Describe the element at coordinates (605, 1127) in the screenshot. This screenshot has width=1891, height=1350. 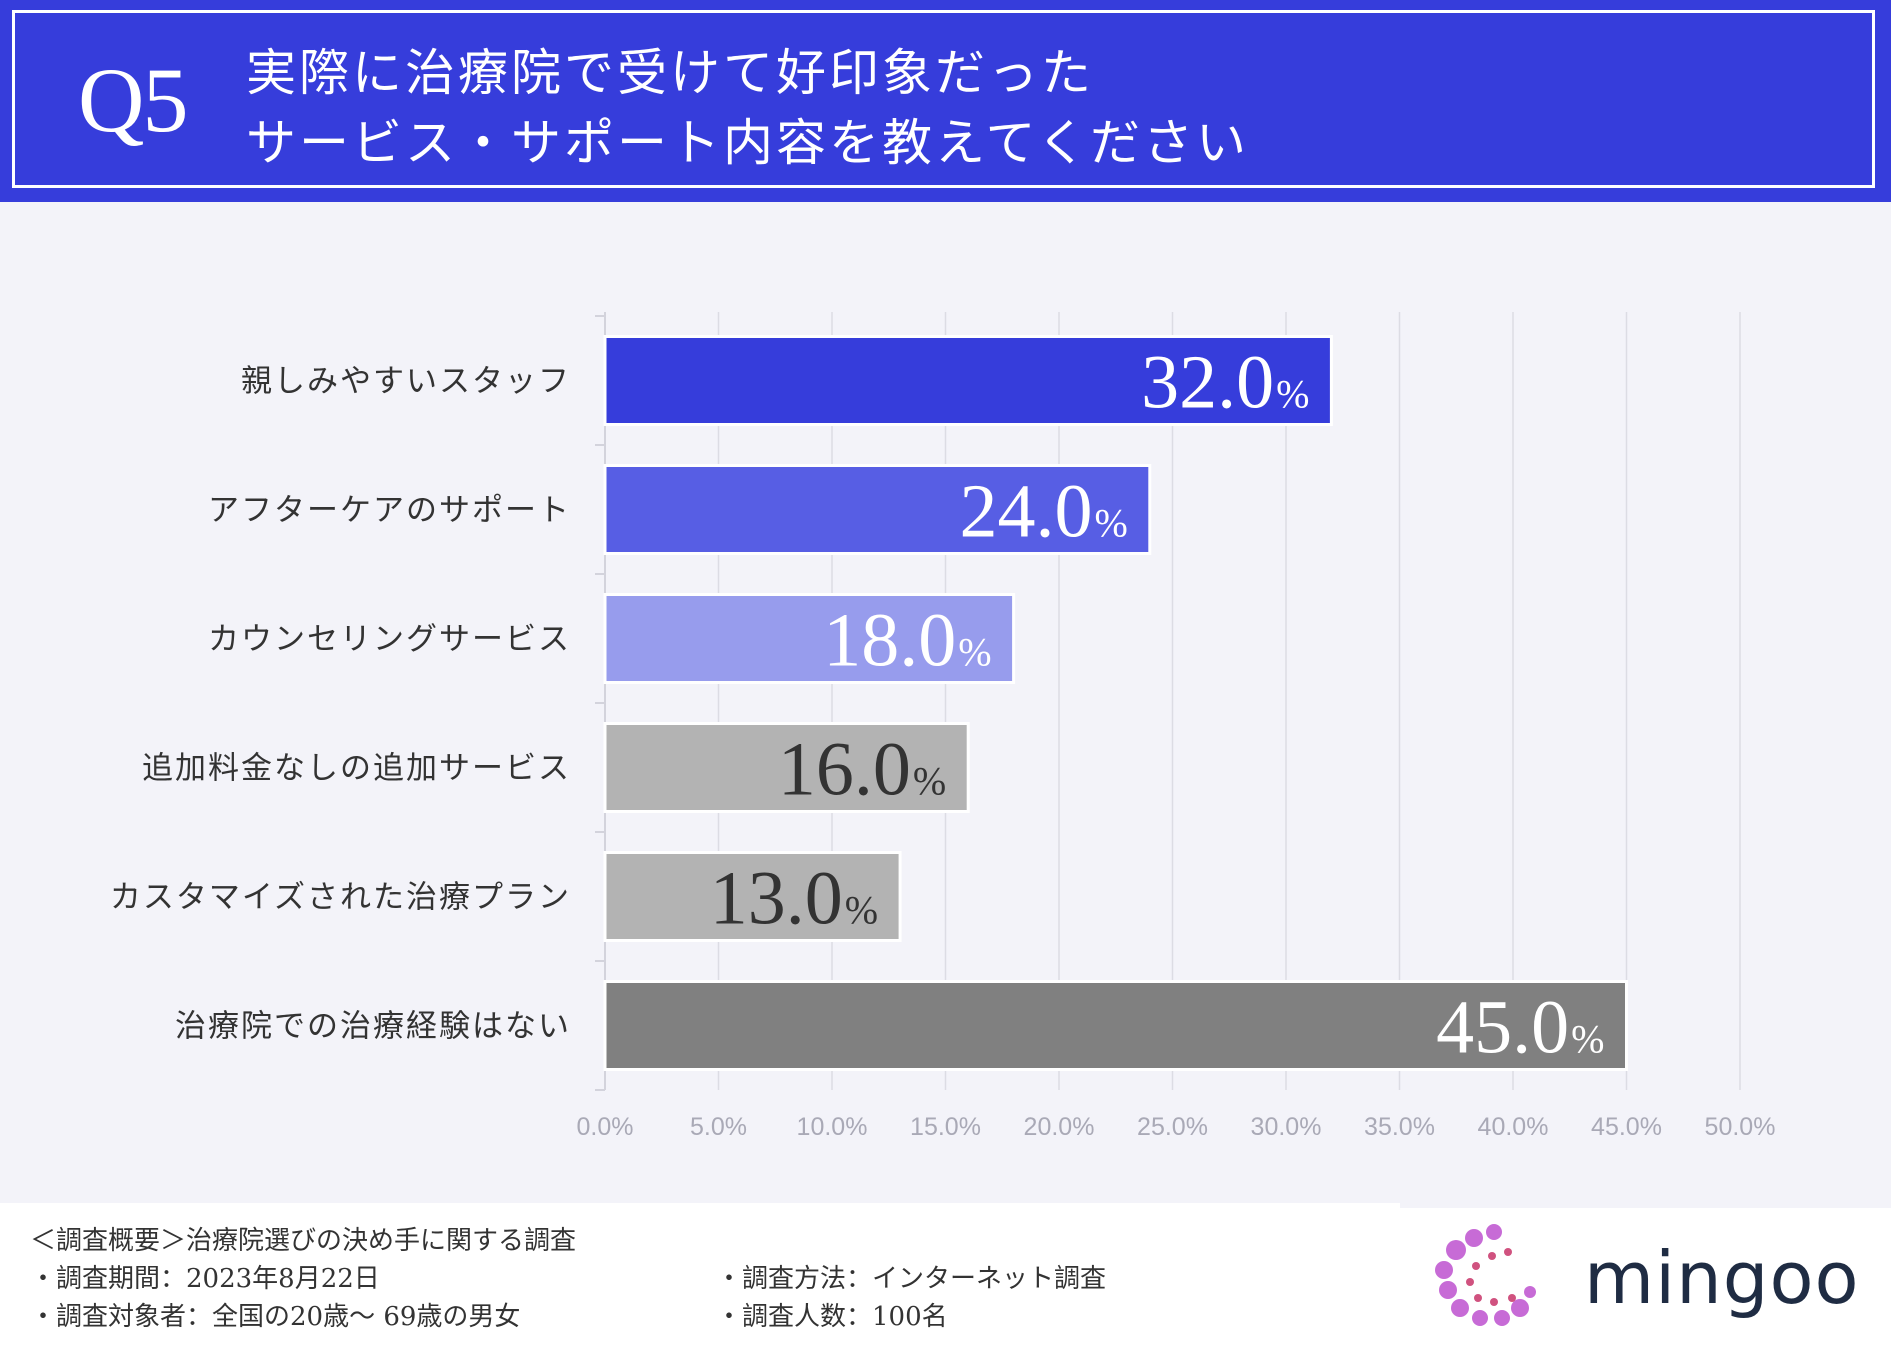
I see `x-tick-label: 0.0%` at that location.